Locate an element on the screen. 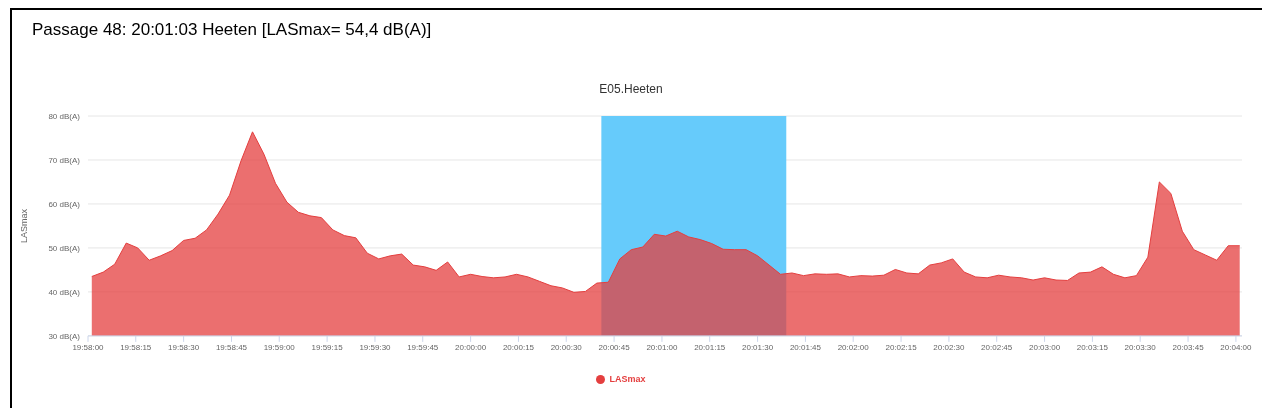 The image size is (1262, 410). x-tick-label: 19:58:30 is located at coordinates (184, 347).